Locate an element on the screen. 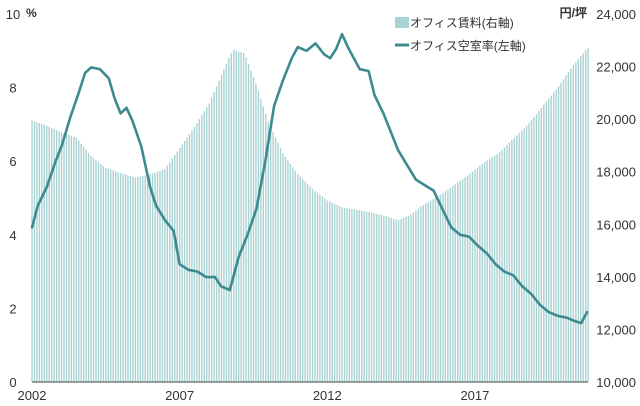  left-axis-tick-label: 8 is located at coordinates (12, 88).